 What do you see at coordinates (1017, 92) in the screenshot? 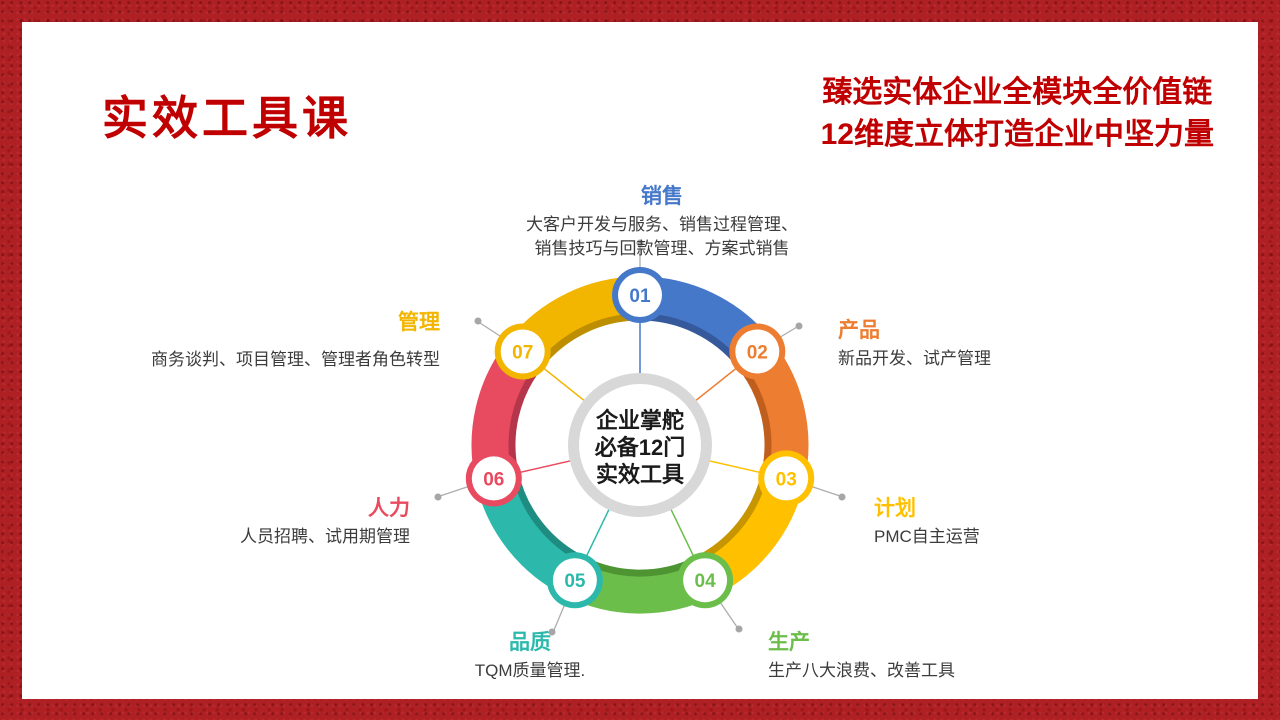
I see `subtitle-line-1: 臻选实体企业全模块全价值链` at bounding box center [1017, 92].